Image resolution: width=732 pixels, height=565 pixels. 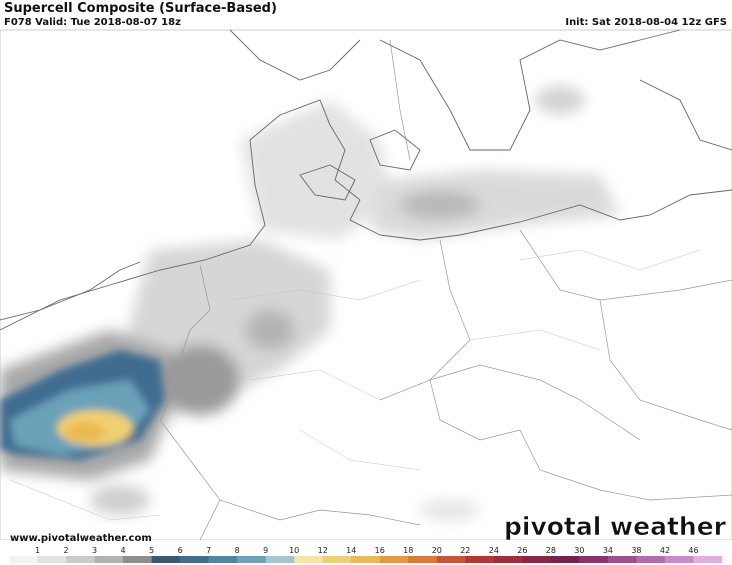 What do you see at coordinates (522, 550) in the screenshot?
I see `colorbar-label: 26` at bounding box center [522, 550].